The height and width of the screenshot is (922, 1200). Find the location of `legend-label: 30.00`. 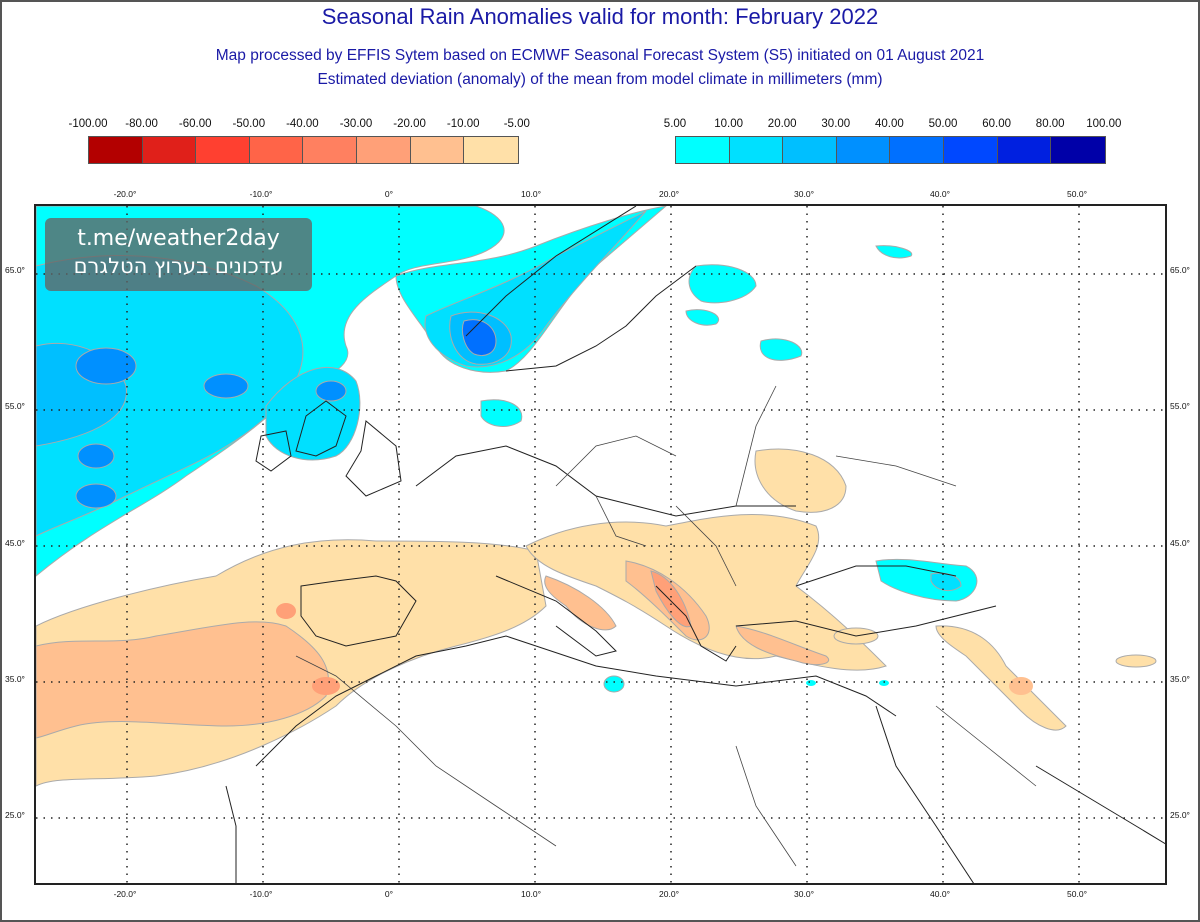

legend-label: 30.00 is located at coordinates (836, 124).